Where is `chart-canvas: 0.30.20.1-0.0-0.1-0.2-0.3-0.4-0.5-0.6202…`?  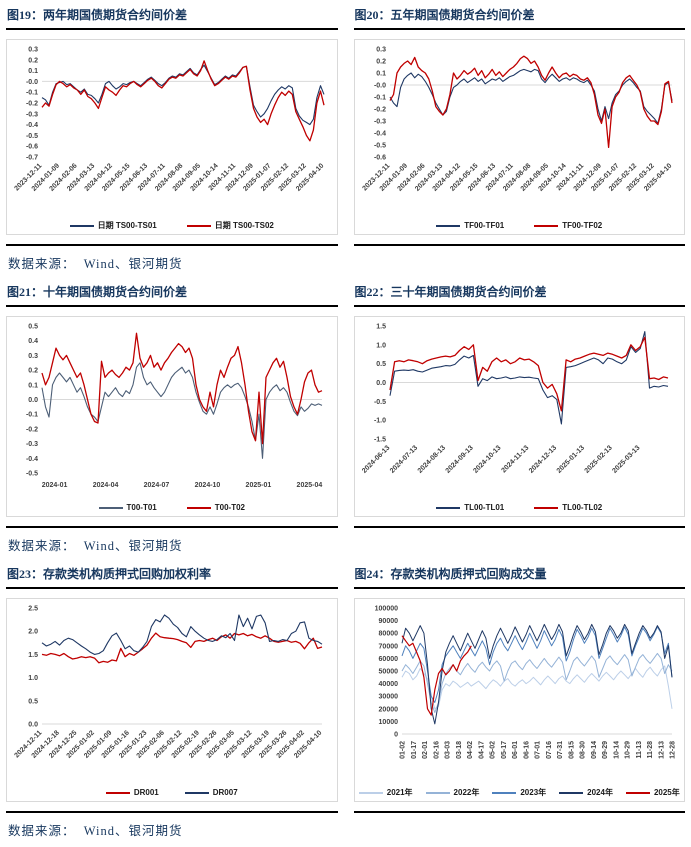 chart-canvas: 0.30.20.1-0.0-0.1-0.2-0.3-0.4-0.5-0.6202… is located at coordinates (517, 120).